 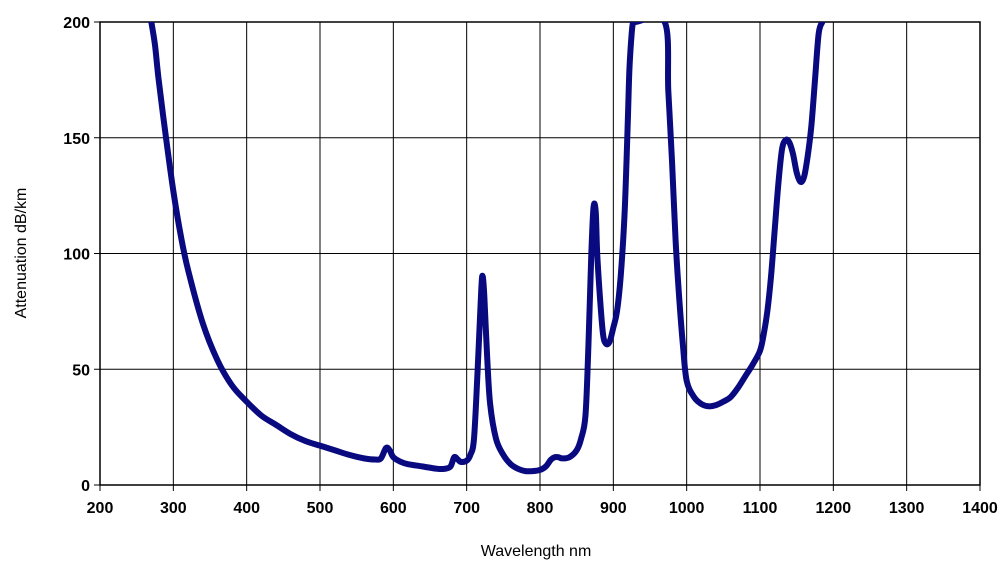 I want to click on x-axis-title: Wavelength nm, so click(x=536, y=551).